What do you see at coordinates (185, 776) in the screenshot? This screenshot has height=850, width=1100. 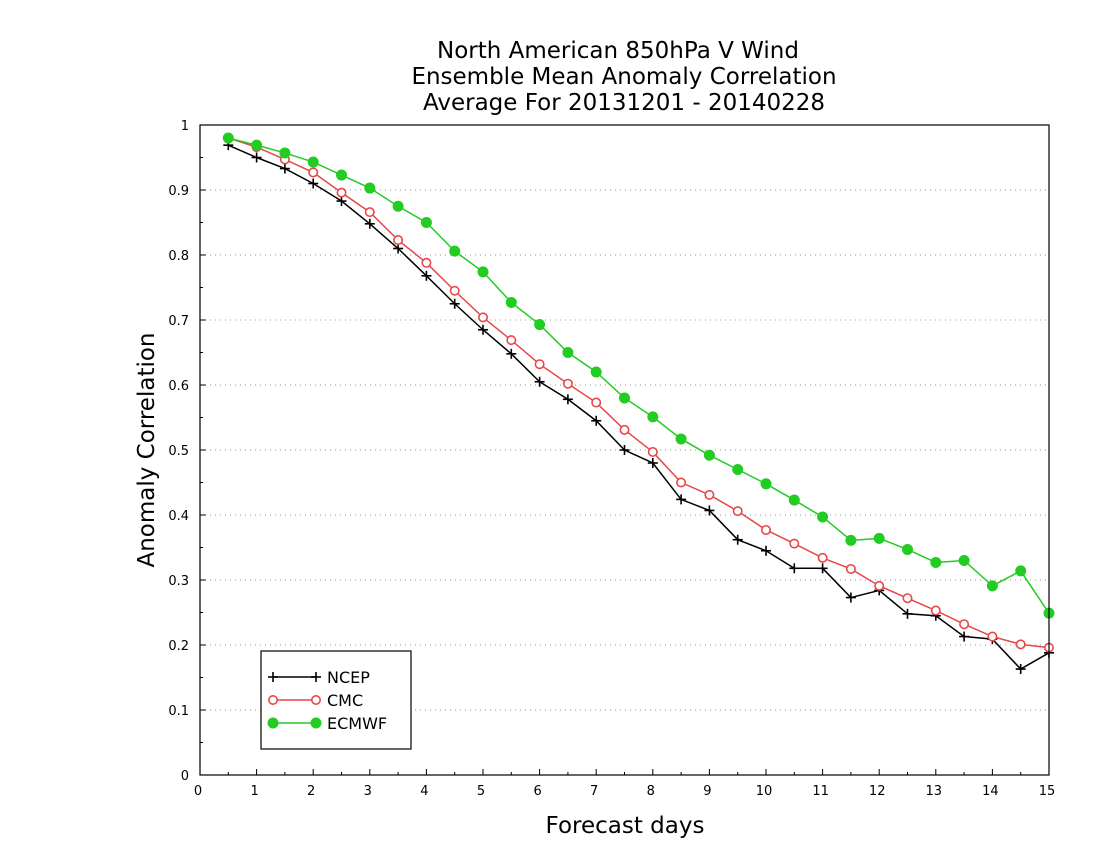 I see `y-tick-label-0: 0` at bounding box center [185, 776].